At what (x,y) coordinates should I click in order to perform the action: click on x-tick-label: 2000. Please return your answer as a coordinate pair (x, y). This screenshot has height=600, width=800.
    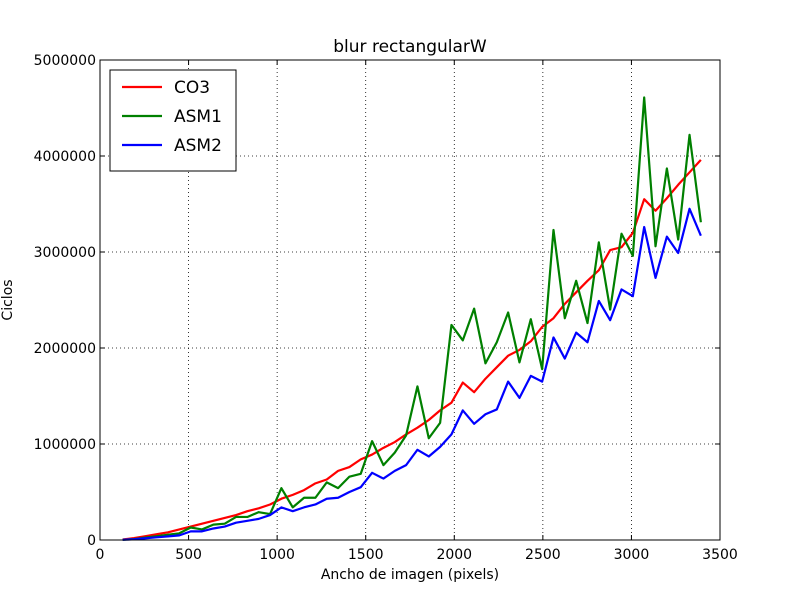
    Looking at the image, I should click on (454, 555).